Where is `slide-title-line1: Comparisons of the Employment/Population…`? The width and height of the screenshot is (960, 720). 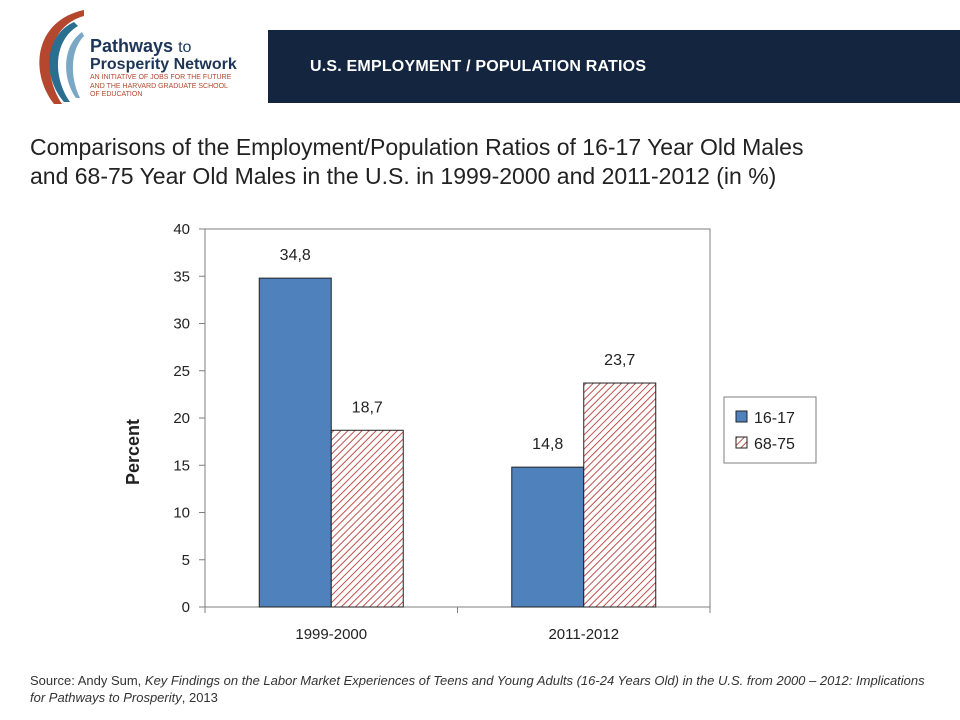 slide-title-line1: Comparisons of the Employment/Population… is located at coordinates (417, 147).